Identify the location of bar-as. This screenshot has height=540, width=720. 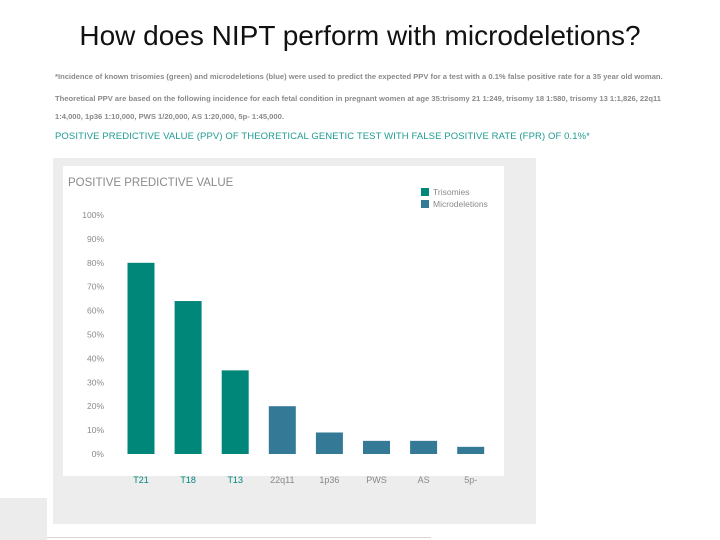
(424, 447).